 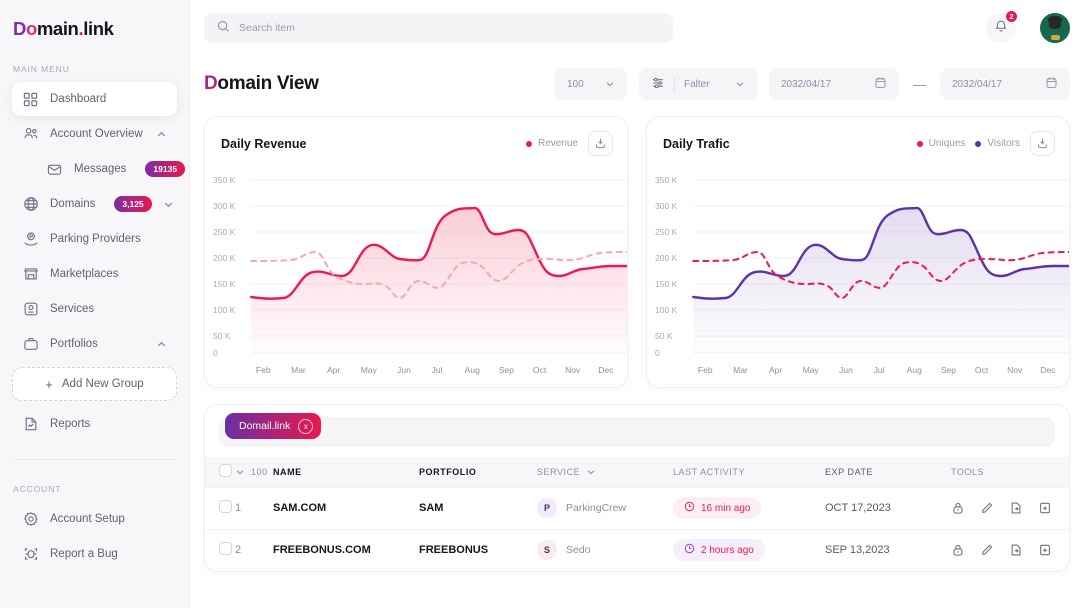 What do you see at coordinates (637, 507) in the screenshot?
I see `table-row: 1 SAM.COM SAM P ParkingCrew` at bounding box center [637, 507].